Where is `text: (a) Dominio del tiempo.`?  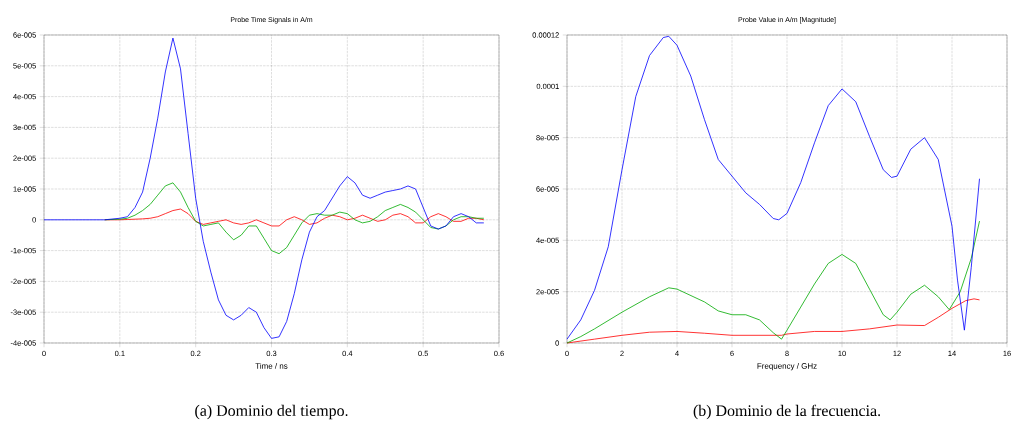
text: (a) Dominio del tiempo. is located at coordinates (271, 412).